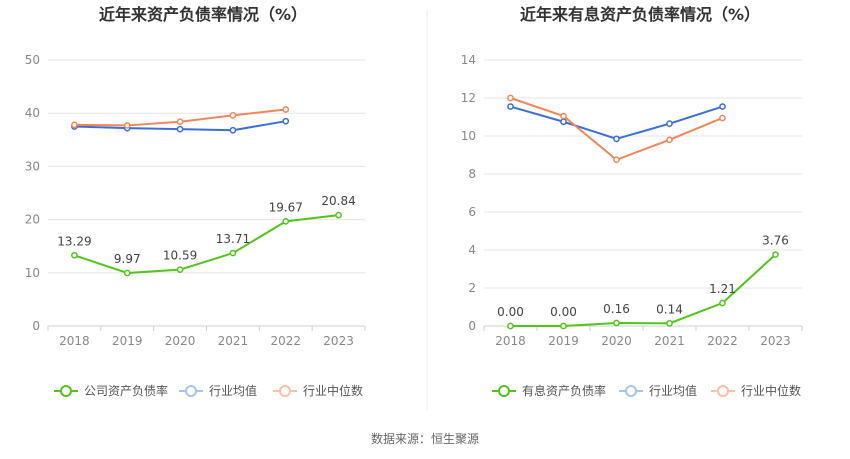 The height and width of the screenshot is (459, 850). Describe the element at coordinates (616, 309) in the screenshot. I see `data-label: 0.16` at that location.